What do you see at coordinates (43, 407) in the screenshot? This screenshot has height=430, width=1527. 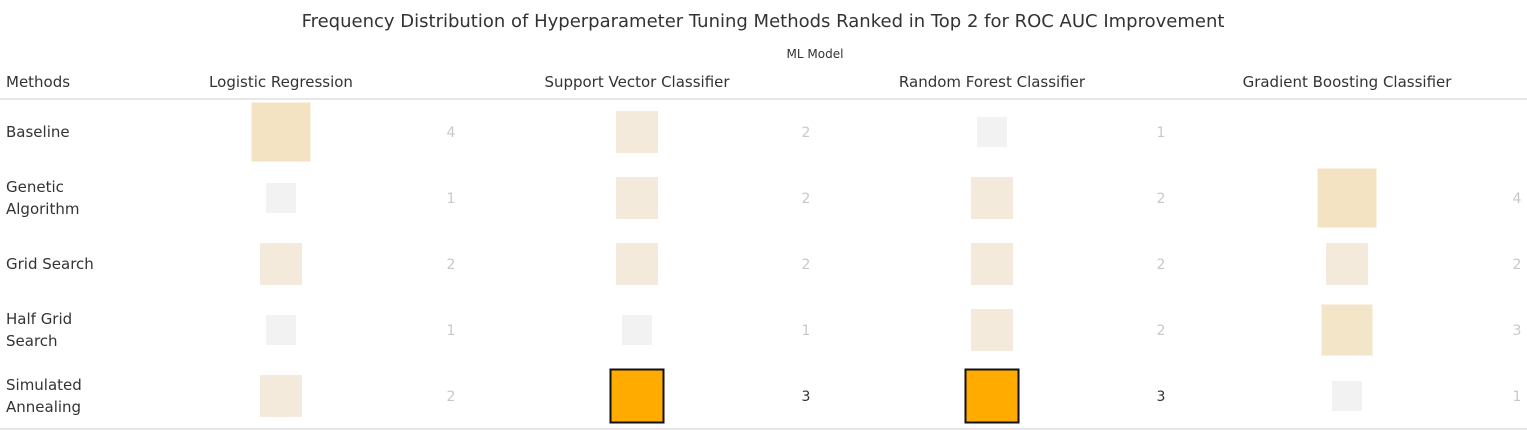 I see `row-label-line: Annealing` at bounding box center [43, 407].